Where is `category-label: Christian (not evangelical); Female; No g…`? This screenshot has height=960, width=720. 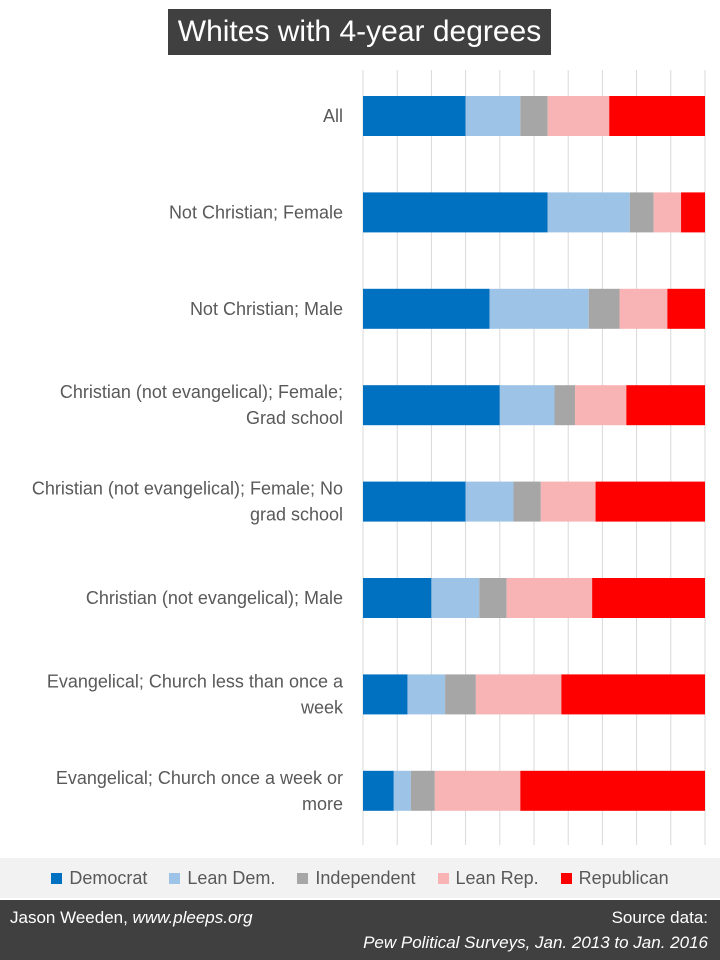 category-label: Christian (not evangelical); Female; No g… is located at coordinates (187, 502).